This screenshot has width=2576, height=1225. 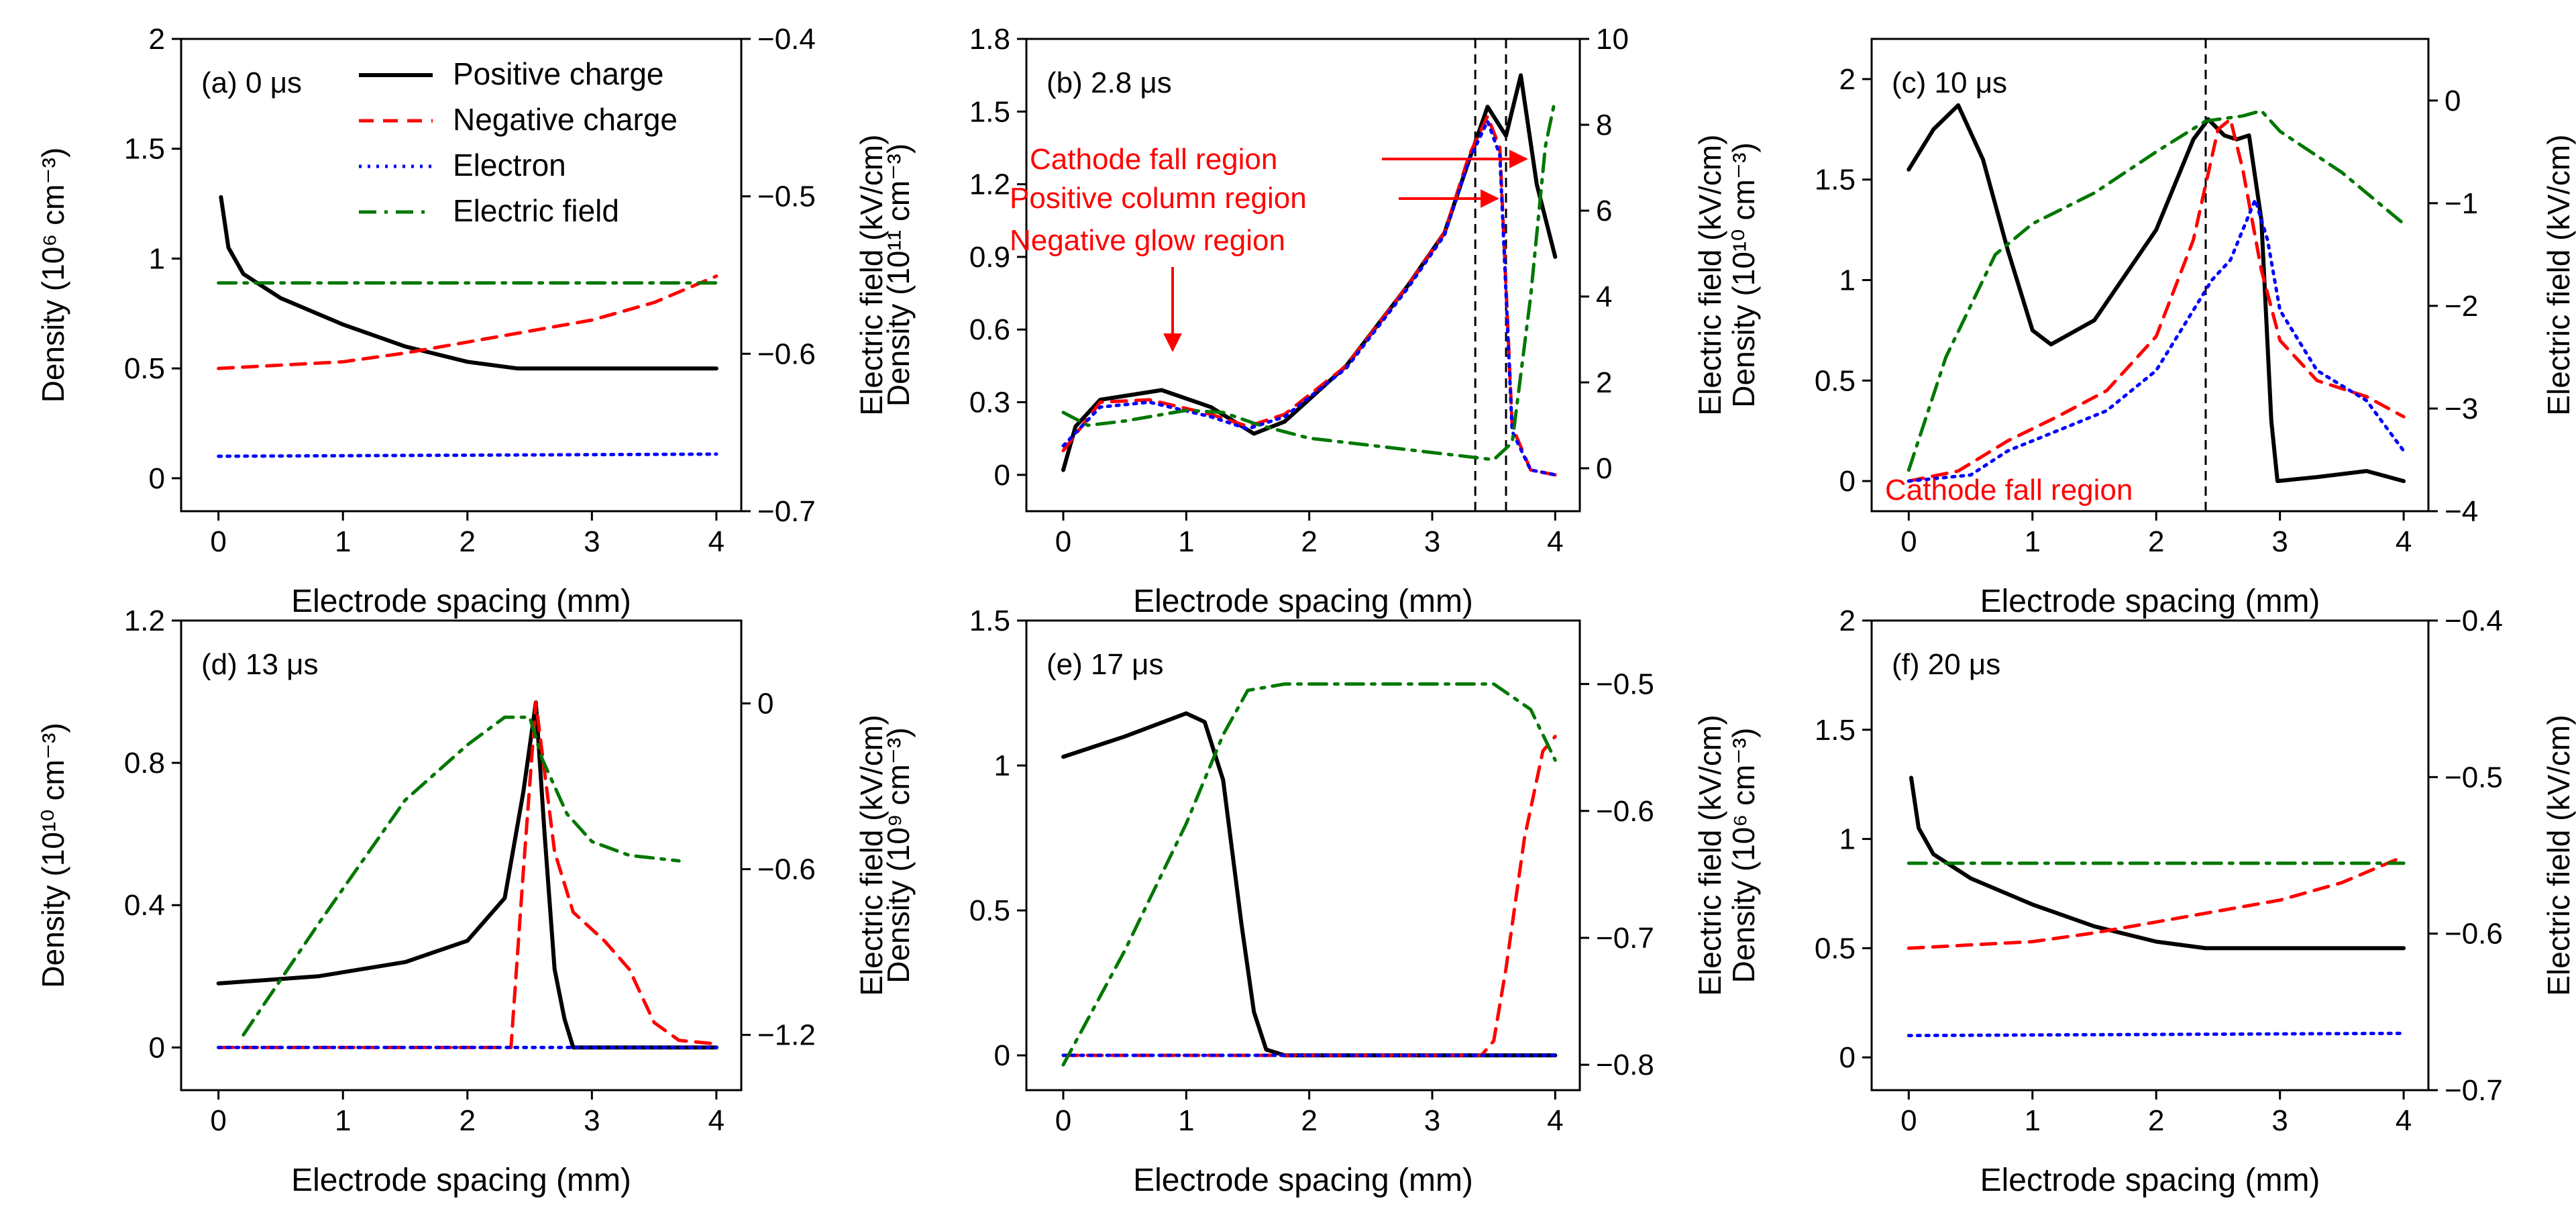 What do you see at coordinates (786, 196) in the screenshot?
I see `y-right-tick-label: −0.5` at bounding box center [786, 196].